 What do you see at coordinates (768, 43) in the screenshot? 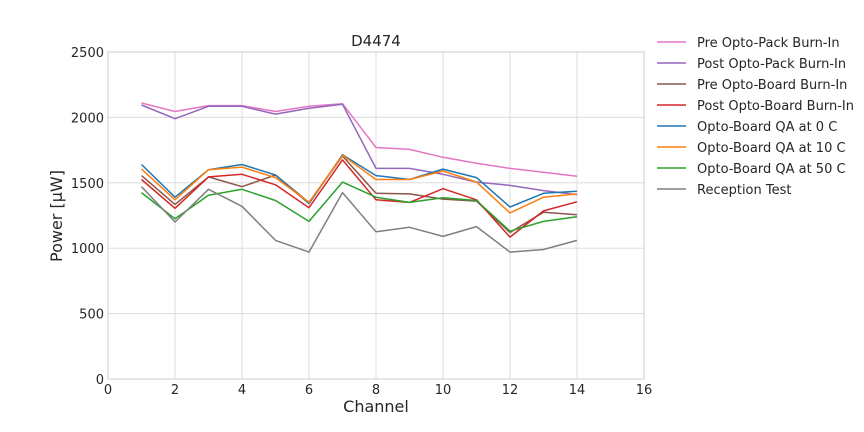
I see `legend-label: Pre Opto-Pack Burn-In` at bounding box center [768, 43].